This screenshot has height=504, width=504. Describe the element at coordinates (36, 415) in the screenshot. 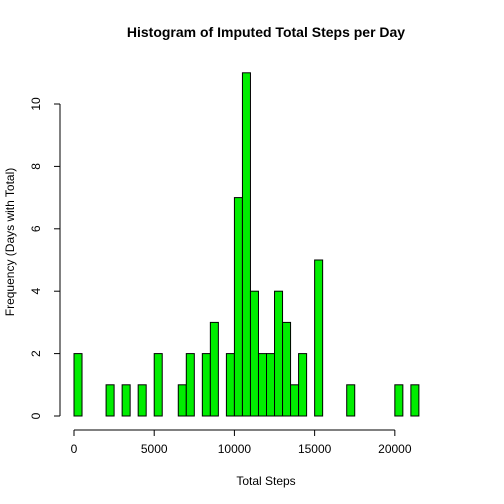

I see `y-tick-label-0: 0` at that location.